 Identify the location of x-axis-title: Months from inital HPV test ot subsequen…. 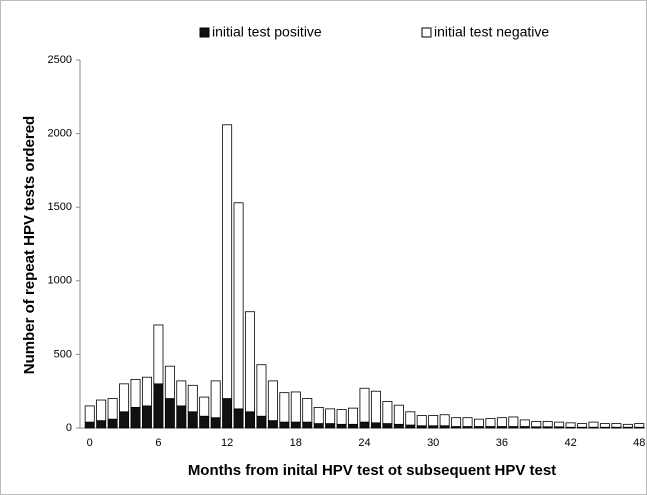
(372, 470).